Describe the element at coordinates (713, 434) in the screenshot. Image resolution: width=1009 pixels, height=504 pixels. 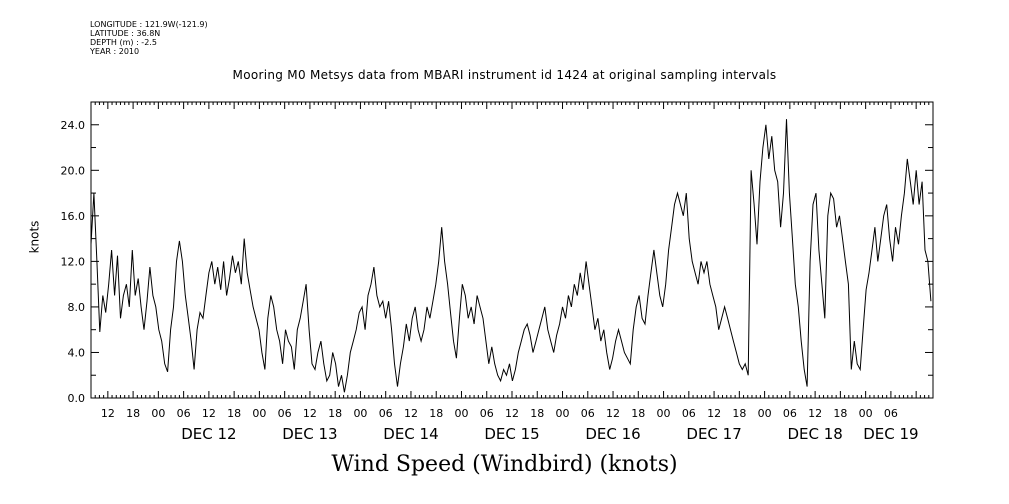
I see `x-day-label: DEC 17` at that location.